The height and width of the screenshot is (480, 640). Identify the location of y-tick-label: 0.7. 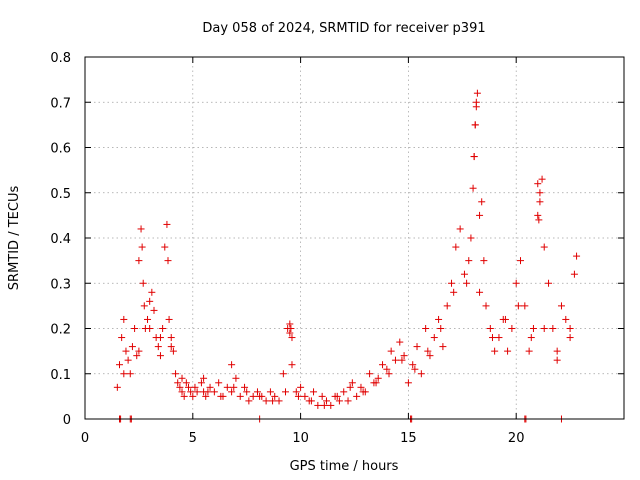
(60, 103).